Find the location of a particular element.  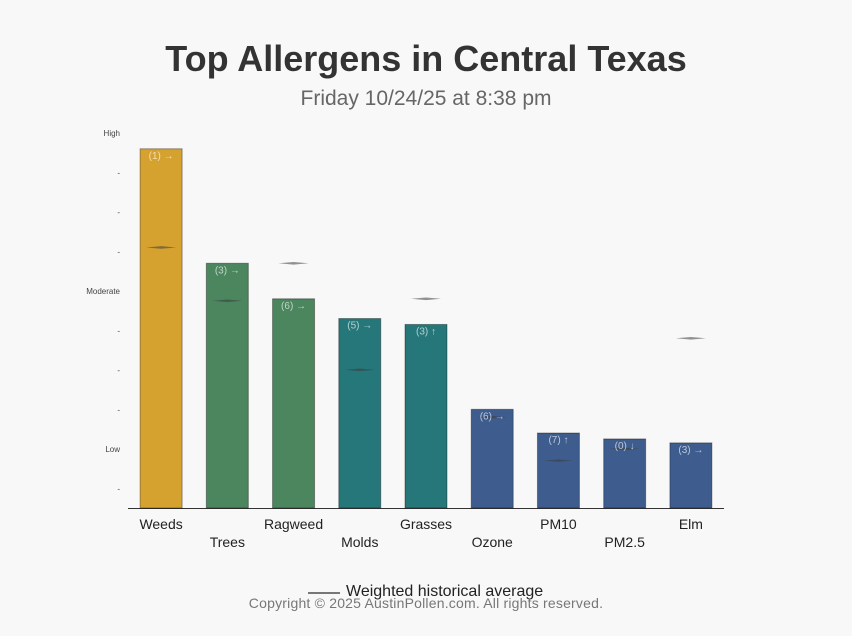

bar-data-label: (3) ↑ is located at coordinates (426, 331).